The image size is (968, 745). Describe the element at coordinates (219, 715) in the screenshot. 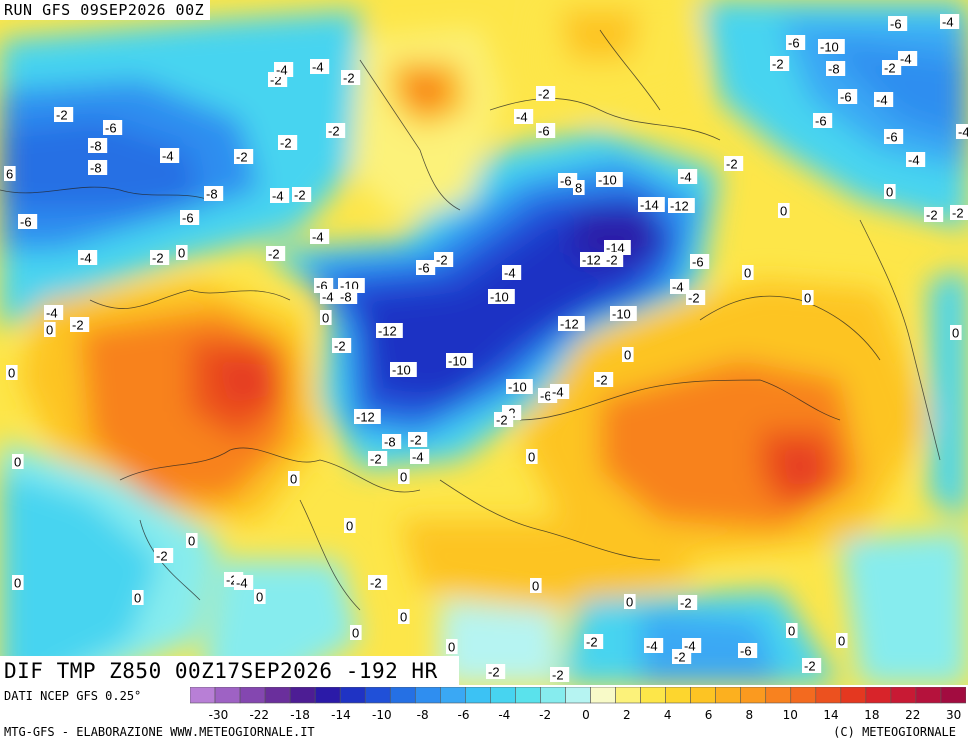

I see `legend-tick-label: -30` at that location.